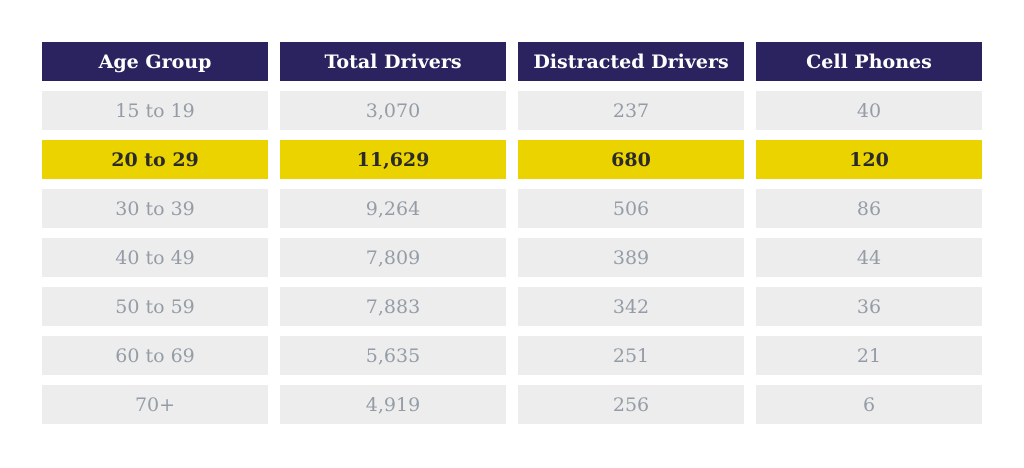 Image resolution: width=1024 pixels, height=468 pixels. Describe the element at coordinates (631, 257) in the screenshot. I see `table-cell: 389` at that location.